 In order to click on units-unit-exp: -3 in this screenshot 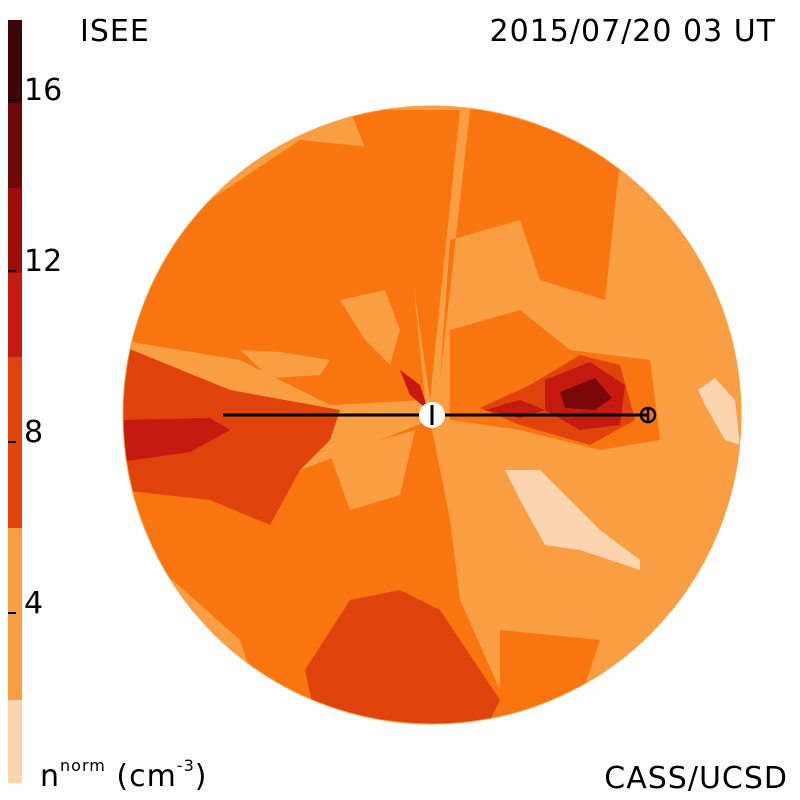, I will do `click(185, 765)`.